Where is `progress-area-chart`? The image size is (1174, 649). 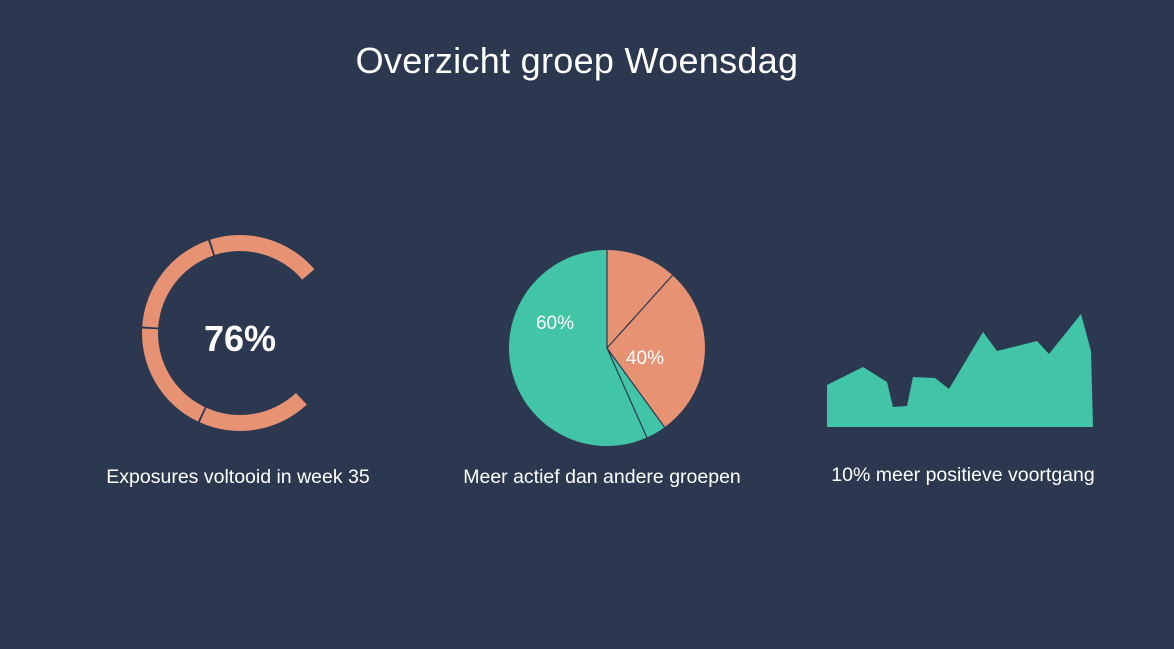 progress-area-chart is located at coordinates (960, 370).